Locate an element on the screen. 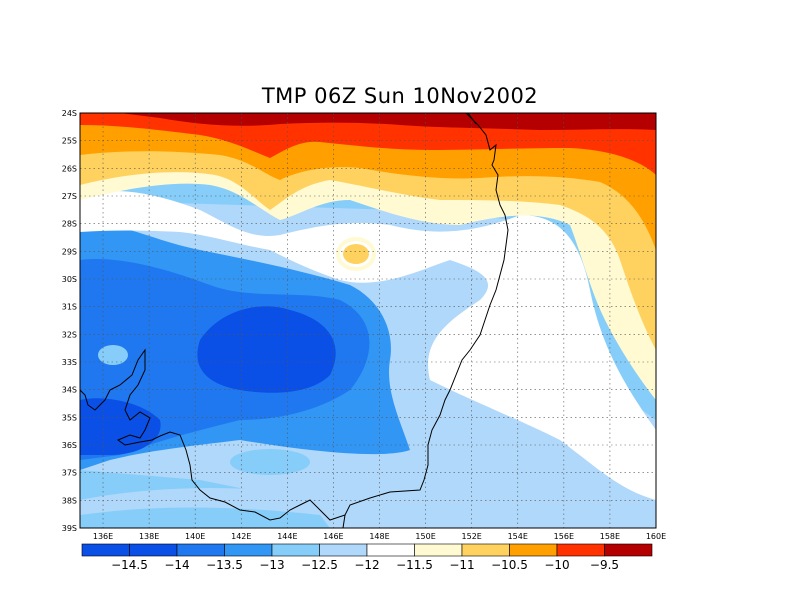 The image size is (800, 600). latitude-label: 29S is located at coordinates (69, 251).